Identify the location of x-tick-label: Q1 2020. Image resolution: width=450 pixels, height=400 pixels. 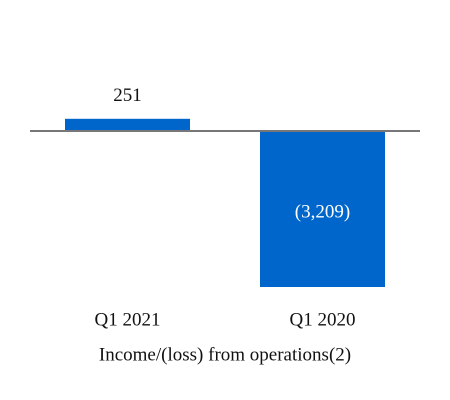
(323, 319).